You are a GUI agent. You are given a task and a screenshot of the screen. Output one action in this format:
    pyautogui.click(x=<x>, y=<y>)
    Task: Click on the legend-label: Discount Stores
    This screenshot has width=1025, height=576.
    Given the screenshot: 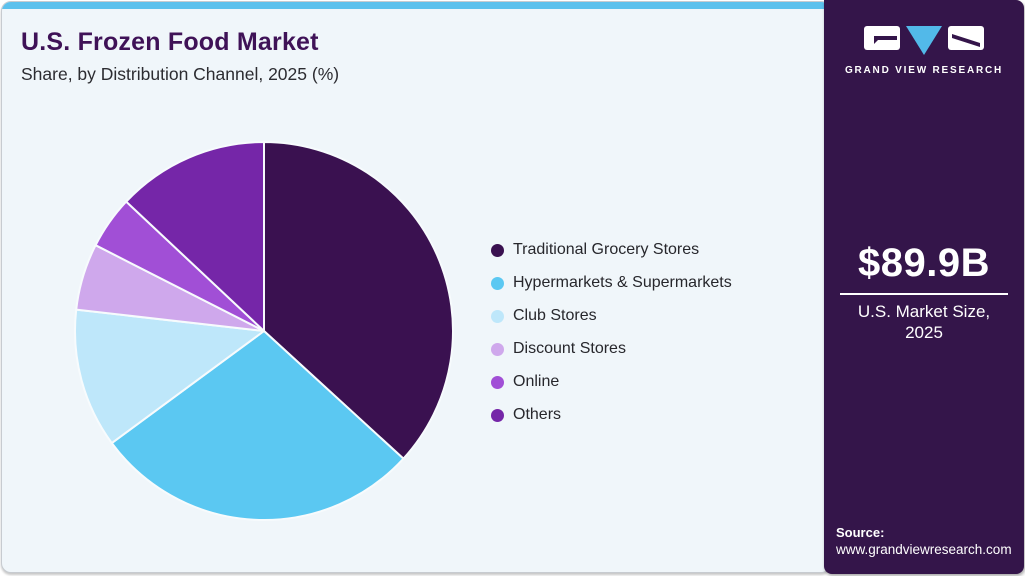 What is the action you would take?
    pyautogui.click(x=569, y=348)
    